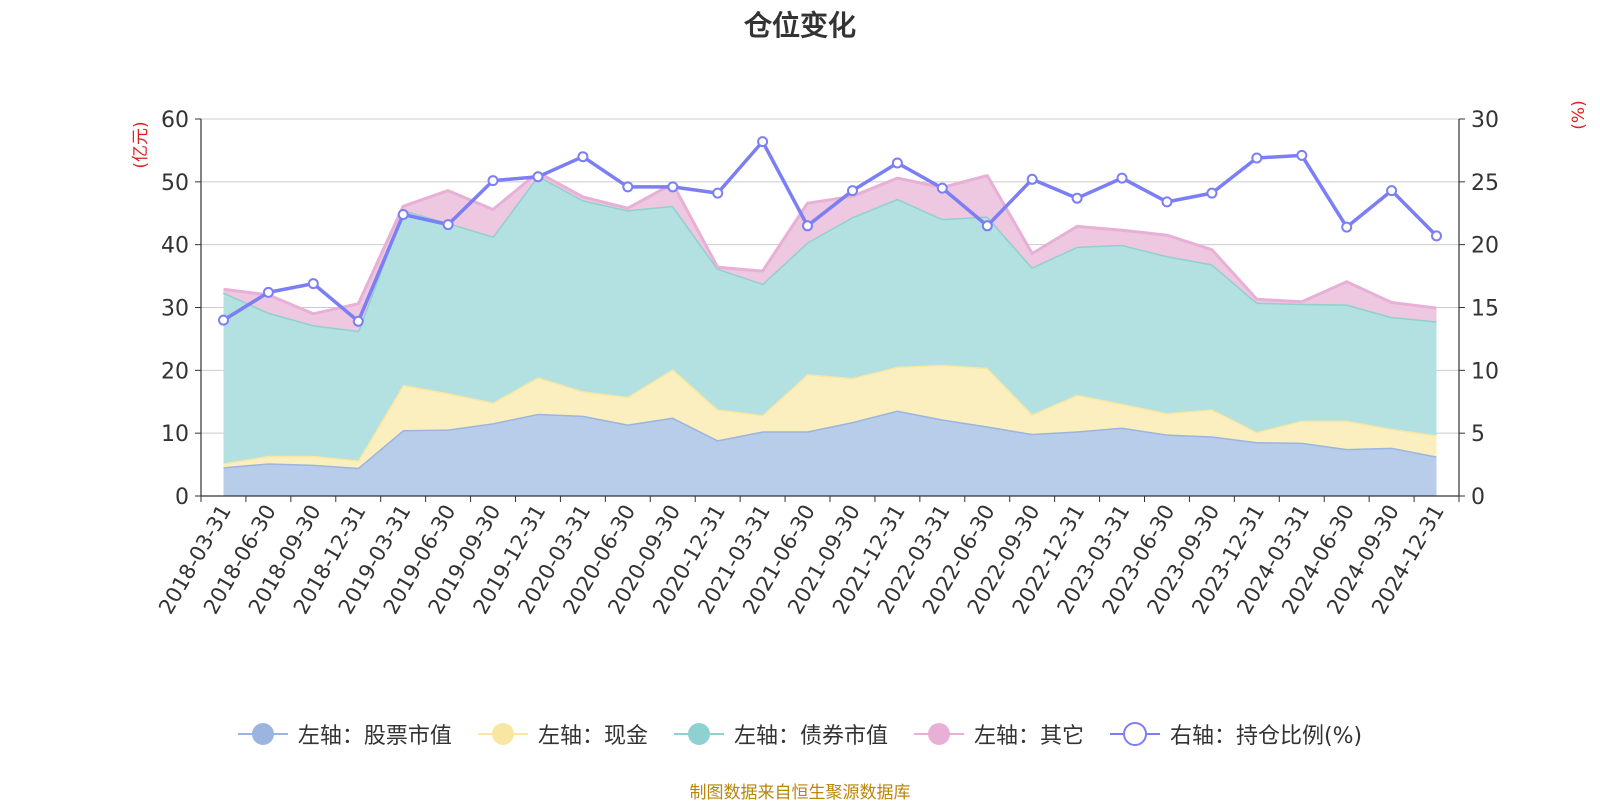 The width and height of the screenshot is (1600, 803). What do you see at coordinates (1485, 120) in the screenshot?
I see `right-axis-tick-label: 30` at bounding box center [1485, 120].